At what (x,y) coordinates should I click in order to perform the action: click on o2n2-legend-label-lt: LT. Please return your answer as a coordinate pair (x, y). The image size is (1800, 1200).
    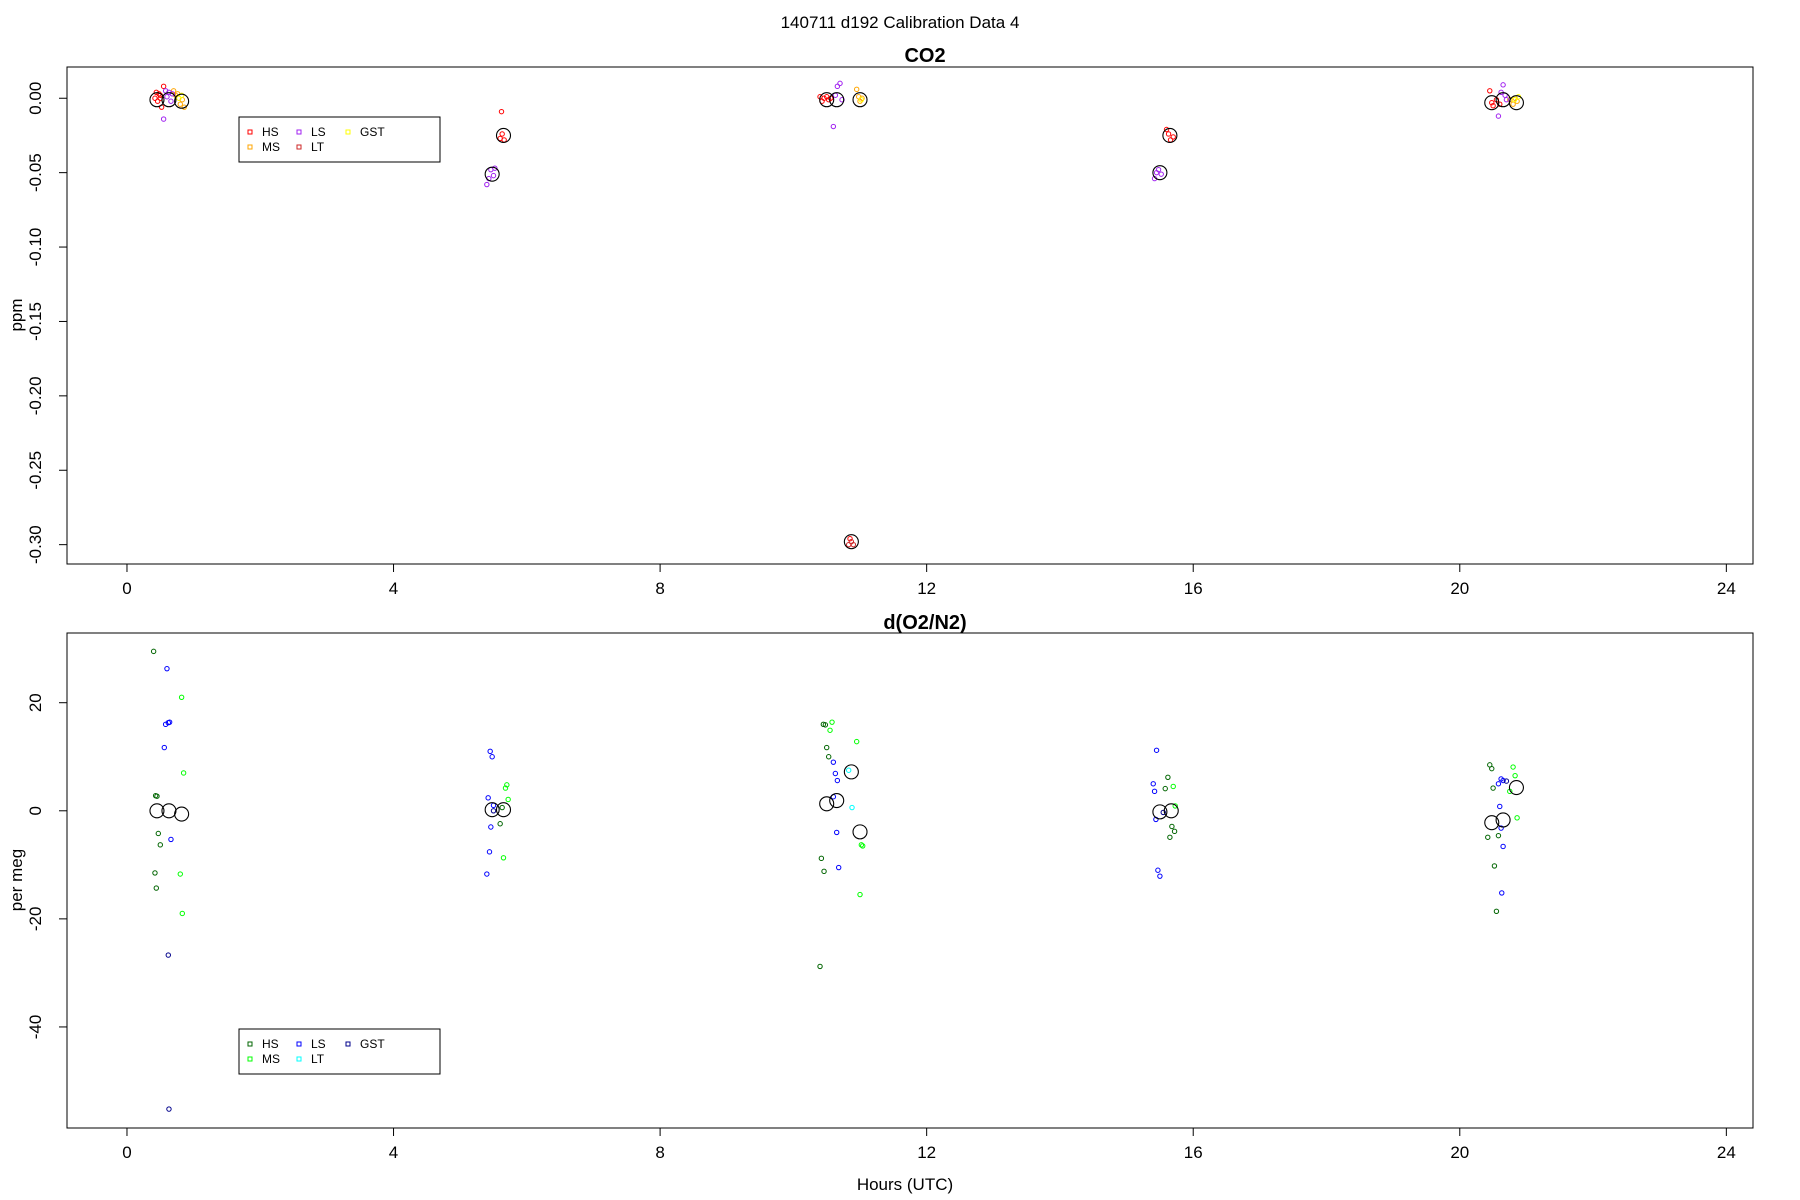
    Looking at the image, I should click on (318, 1059).